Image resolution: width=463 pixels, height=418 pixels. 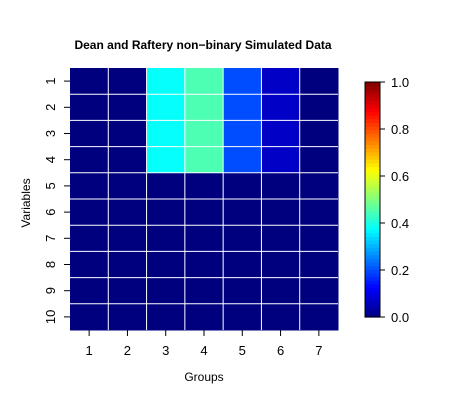 What do you see at coordinates (50, 185) in the screenshot?
I see `y-tick-label: 5` at bounding box center [50, 185].